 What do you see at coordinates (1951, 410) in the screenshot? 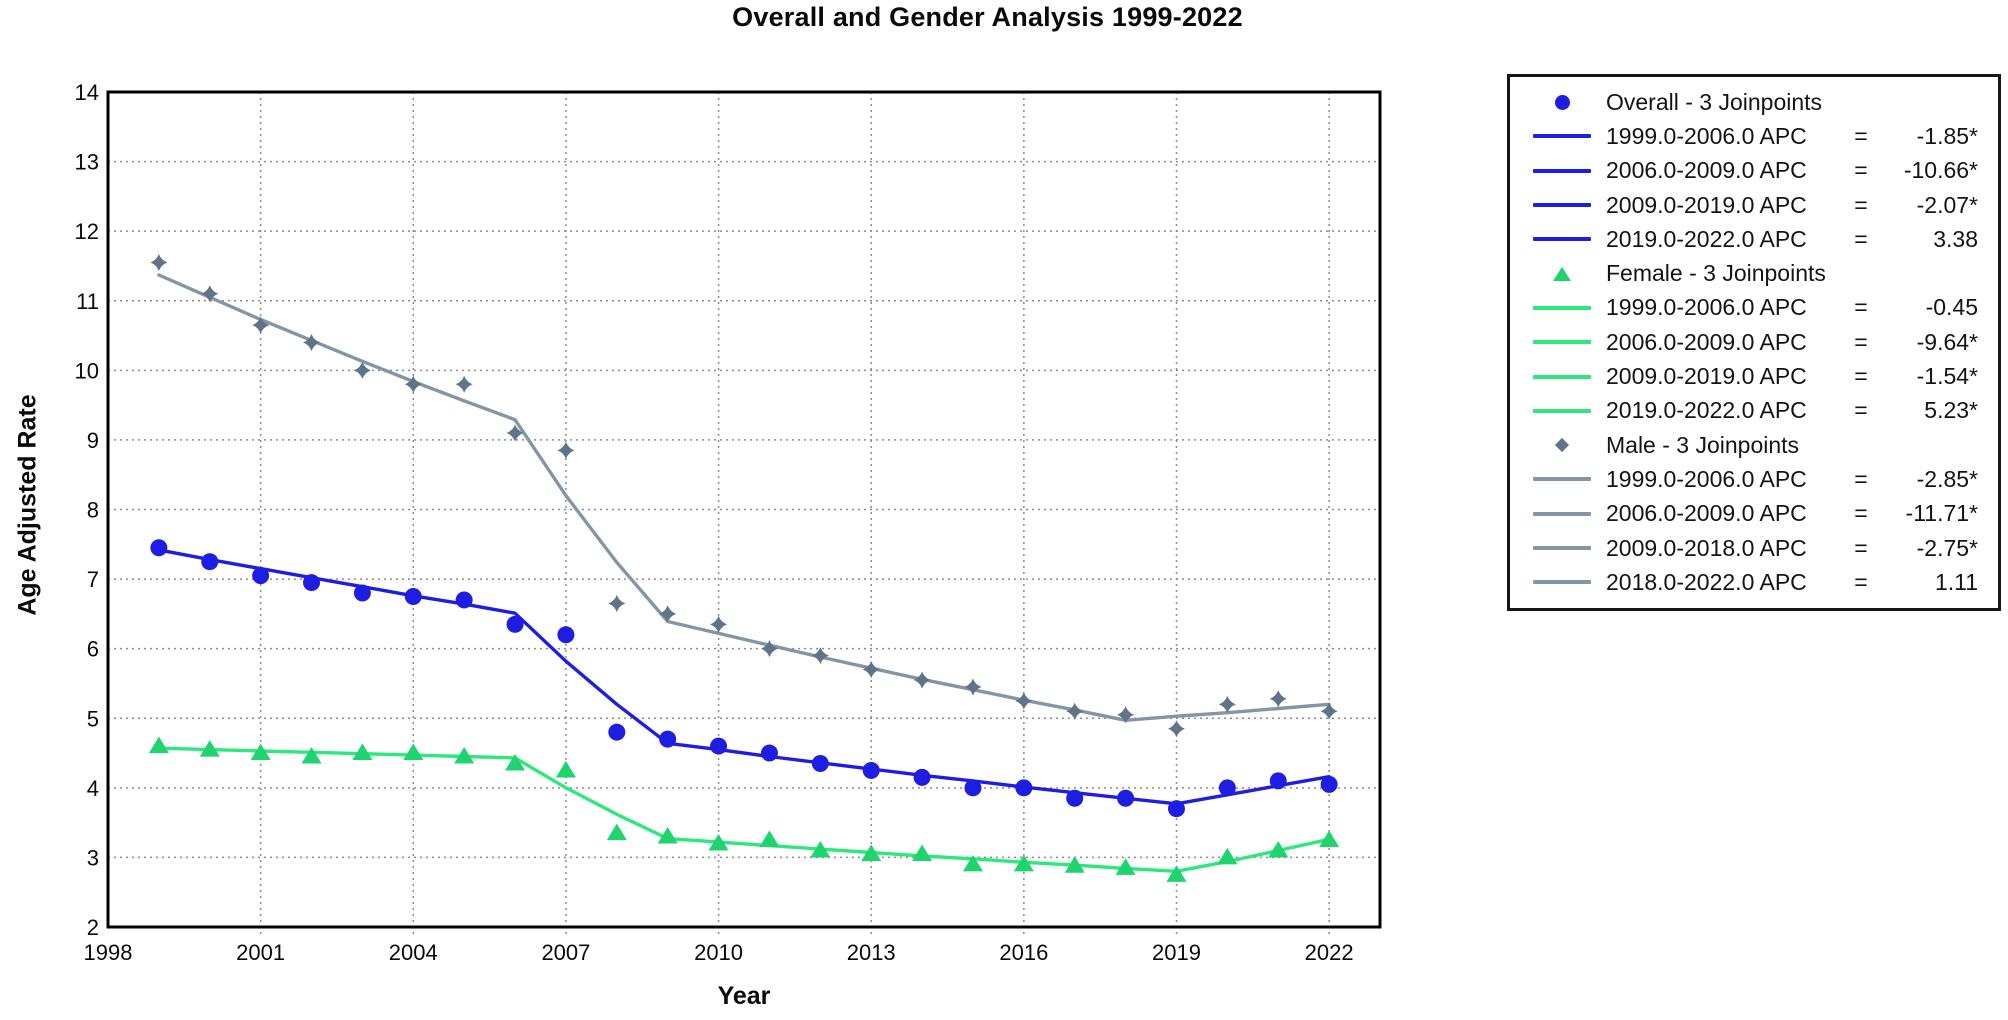
I see `legend-apc-value: 5.23*` at bounding box center [1951, 410].